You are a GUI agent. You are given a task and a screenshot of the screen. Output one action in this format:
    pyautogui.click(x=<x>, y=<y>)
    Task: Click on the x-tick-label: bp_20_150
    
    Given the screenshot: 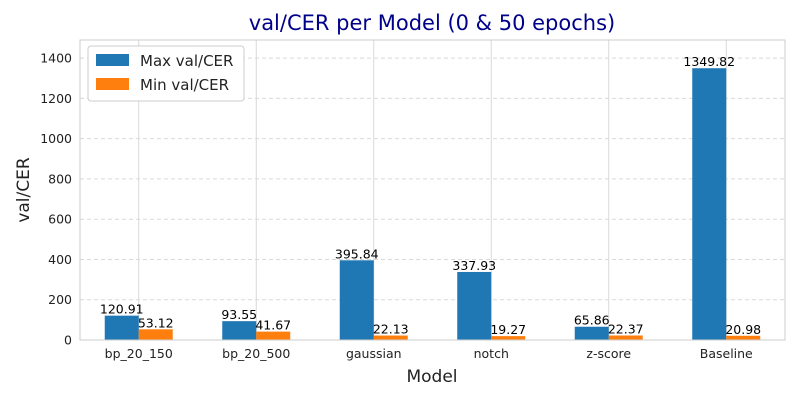 What is the action you would take?
    pyautogui.click(x=139, y=353)
    